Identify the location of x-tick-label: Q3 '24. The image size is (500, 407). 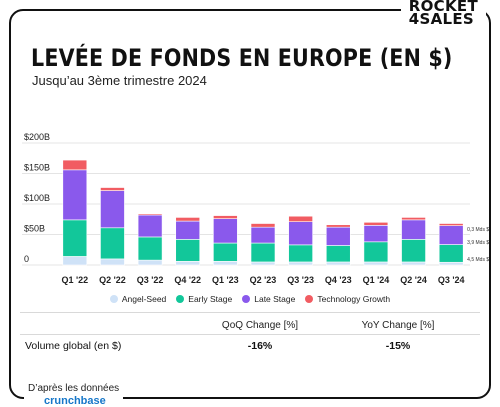
(451, 280).